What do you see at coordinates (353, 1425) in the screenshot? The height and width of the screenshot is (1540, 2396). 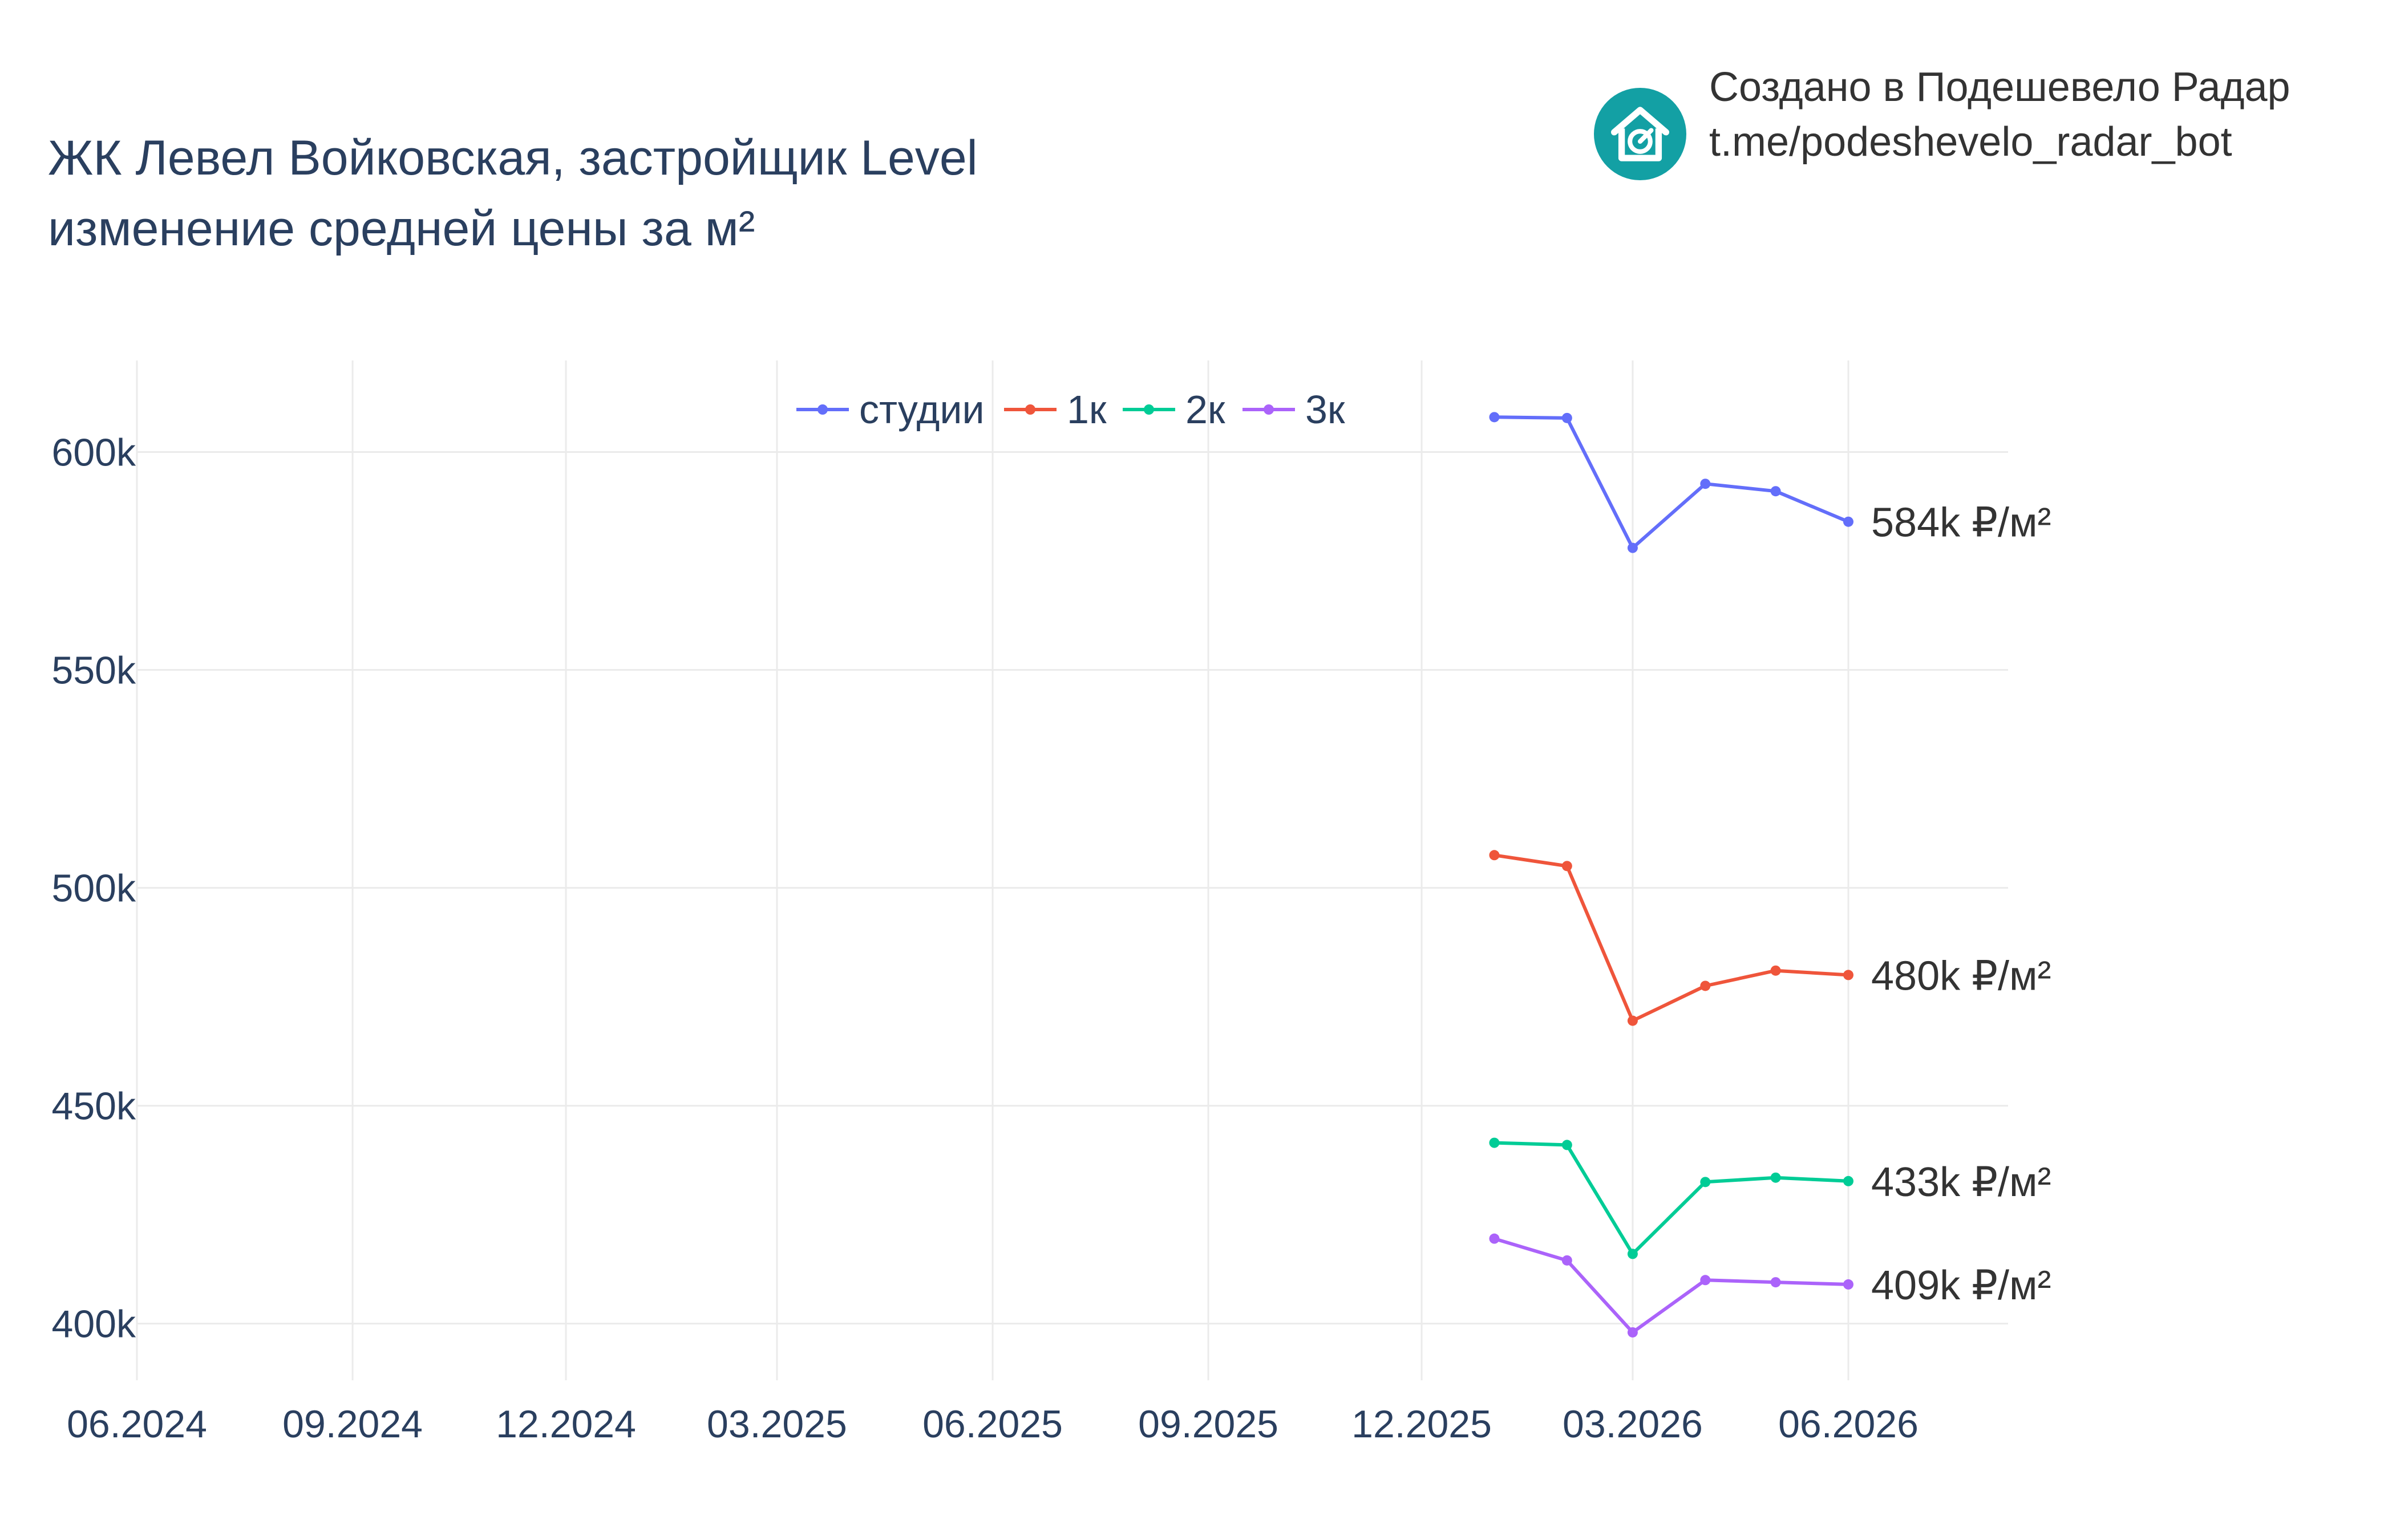 I see `x-tick-label: 09.2024` at bounding box center [353, 1425].